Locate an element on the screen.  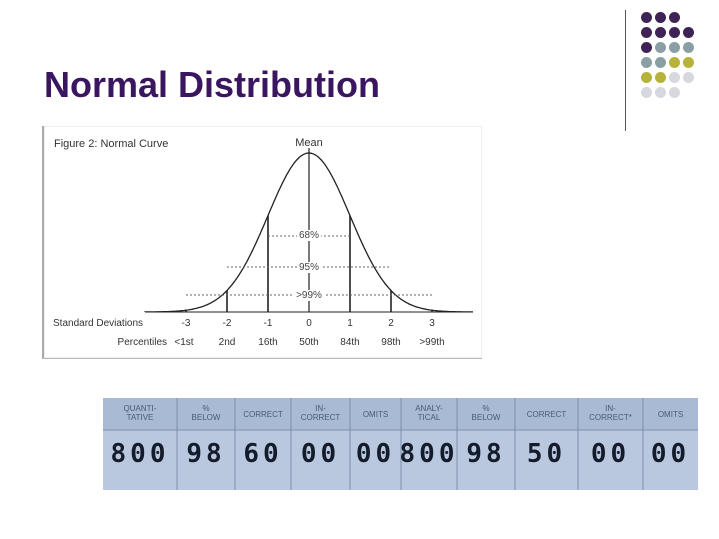
percentile-label: 50th is located at coordinates (308, 342).